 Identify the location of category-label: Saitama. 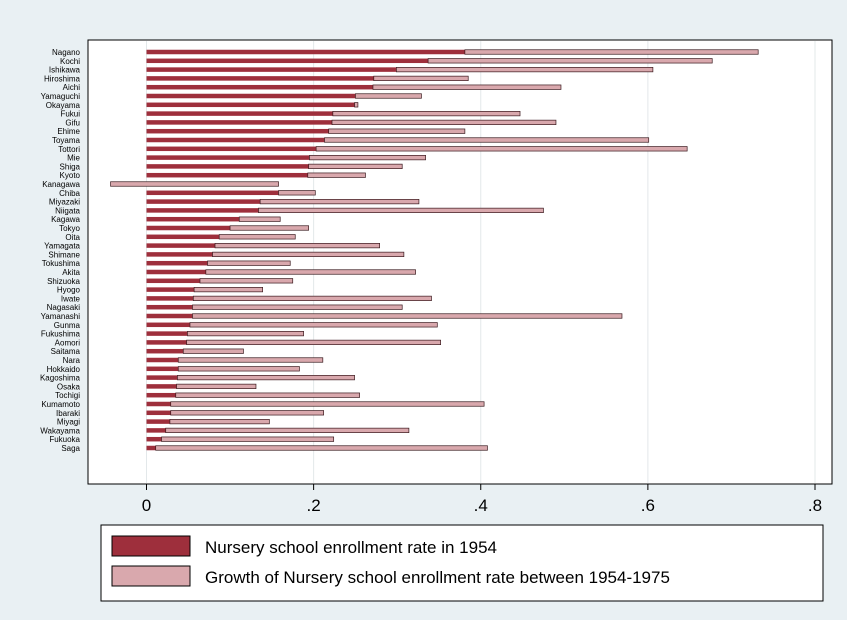
(66, 351).